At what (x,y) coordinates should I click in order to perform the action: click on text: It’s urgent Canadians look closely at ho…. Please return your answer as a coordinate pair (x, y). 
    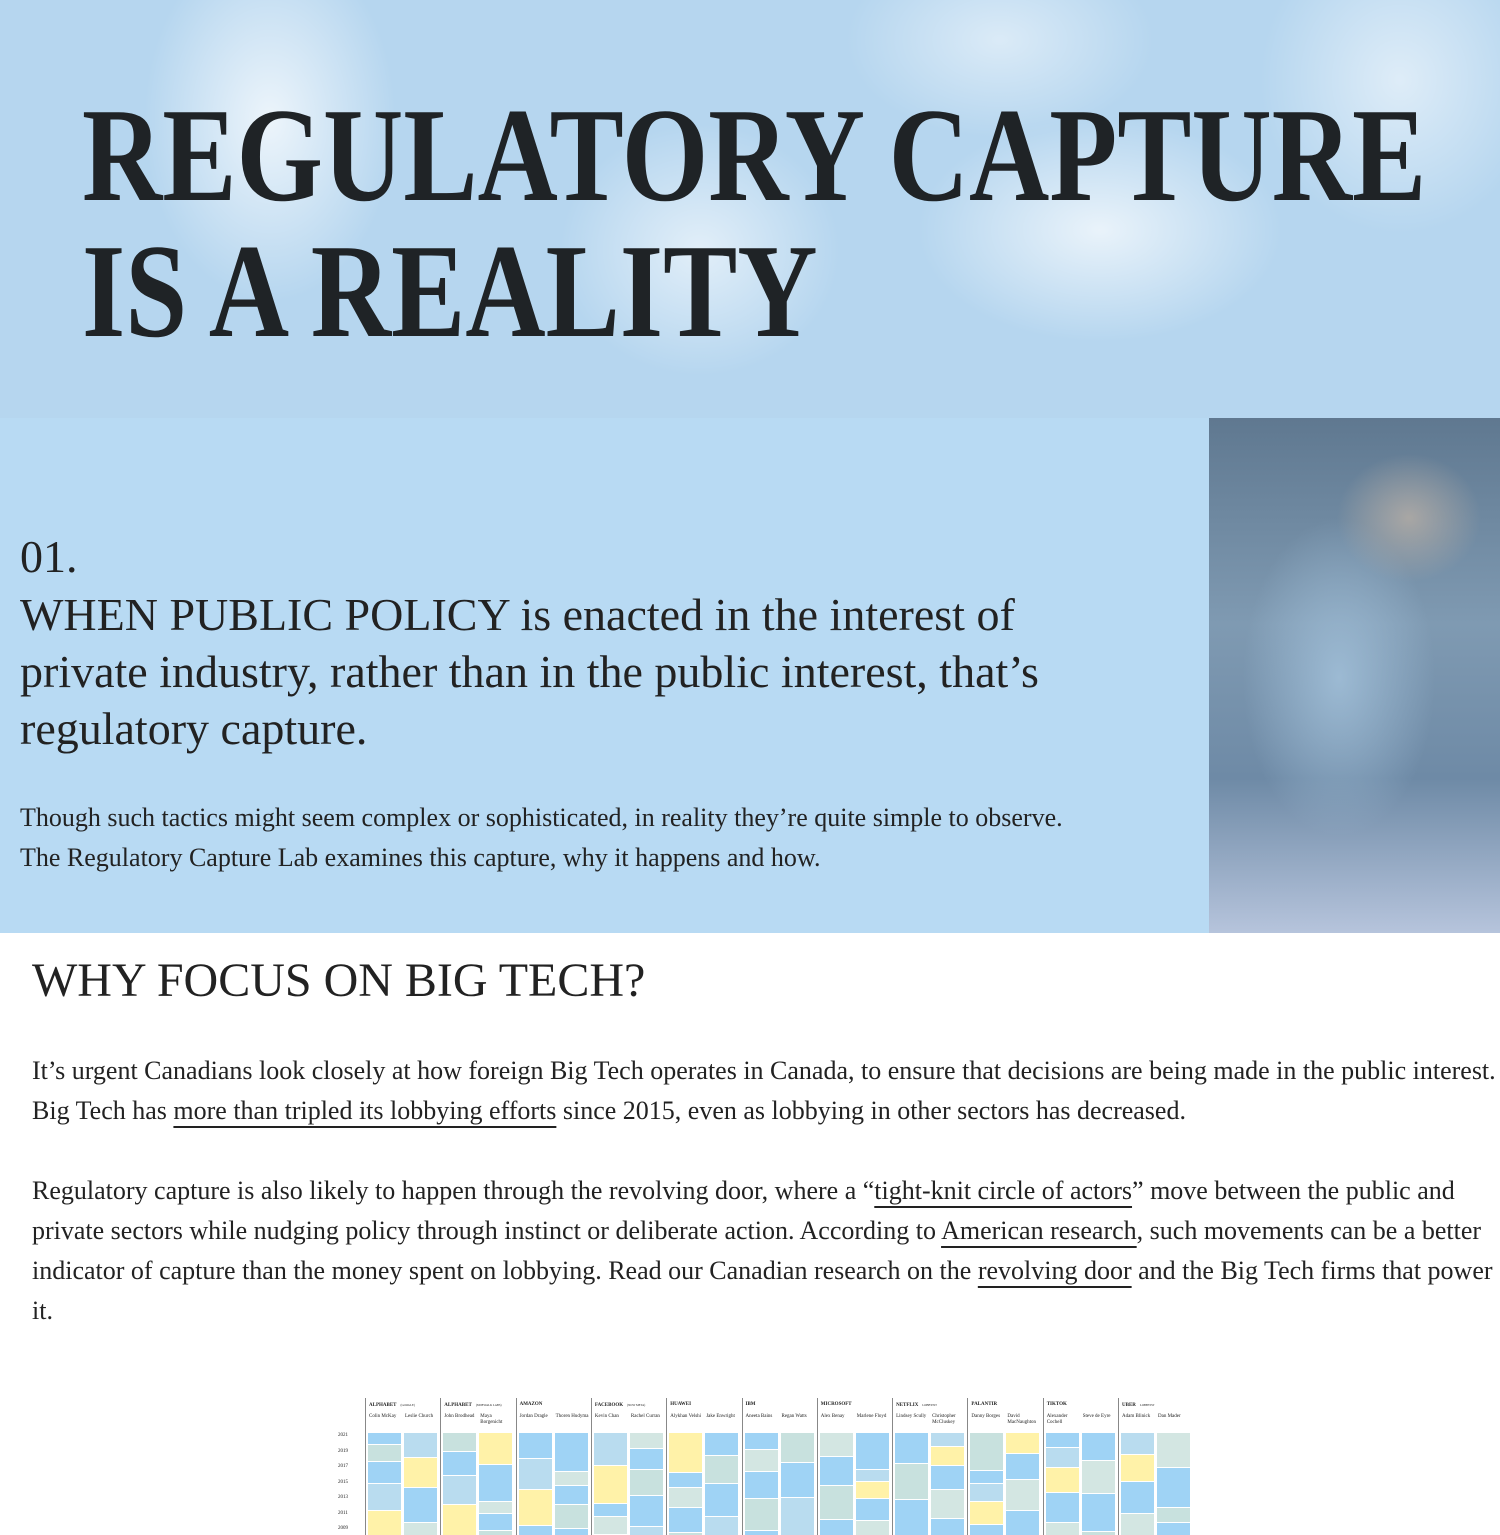
    Looking at the image, I should click on (764, 1090).